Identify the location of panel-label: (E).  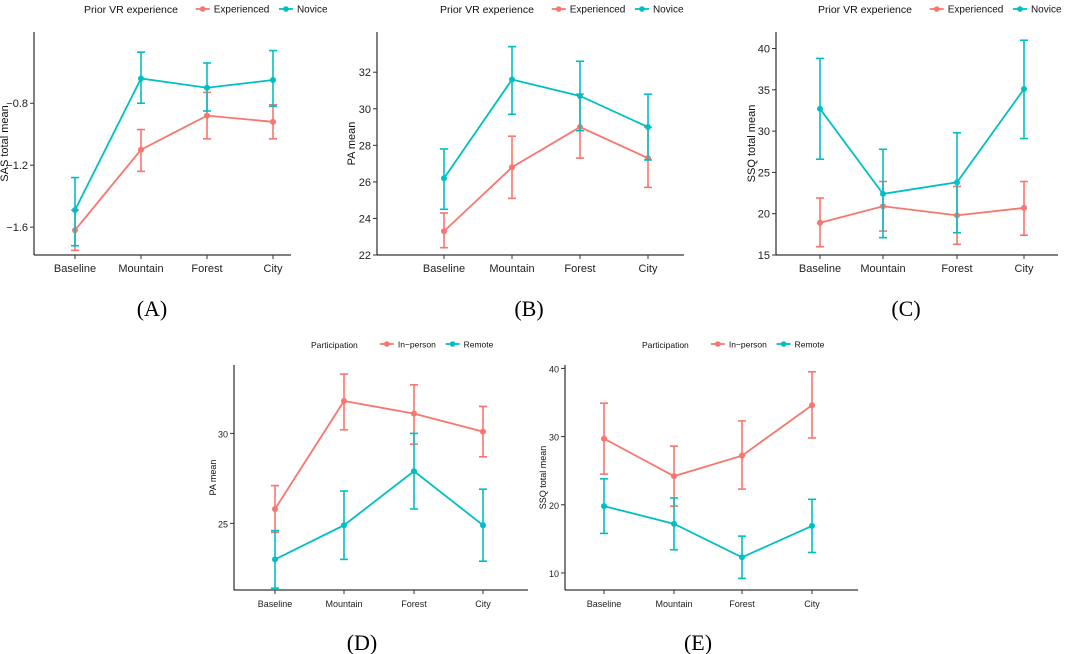
(698, 642).